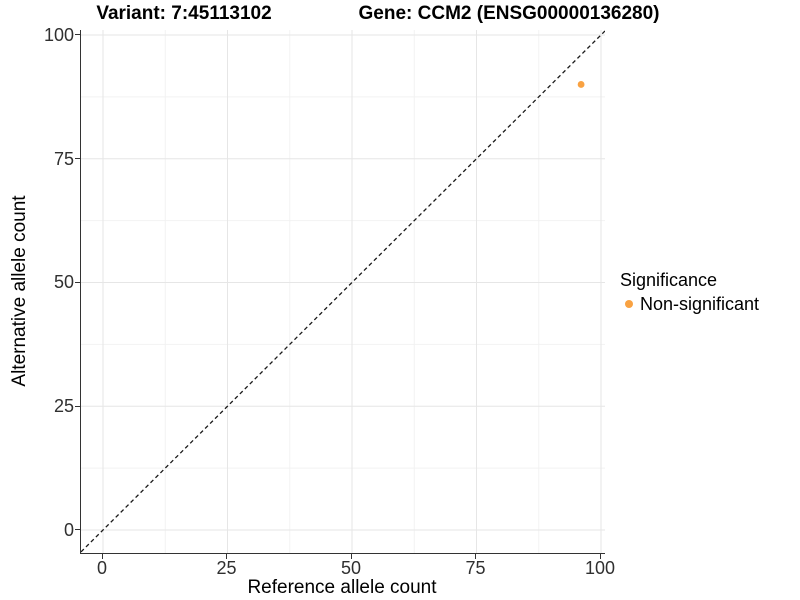 The width and height of the screenshot is (800, 600). I want to click on x-axis-tick-label: 100, so click(600, 568).